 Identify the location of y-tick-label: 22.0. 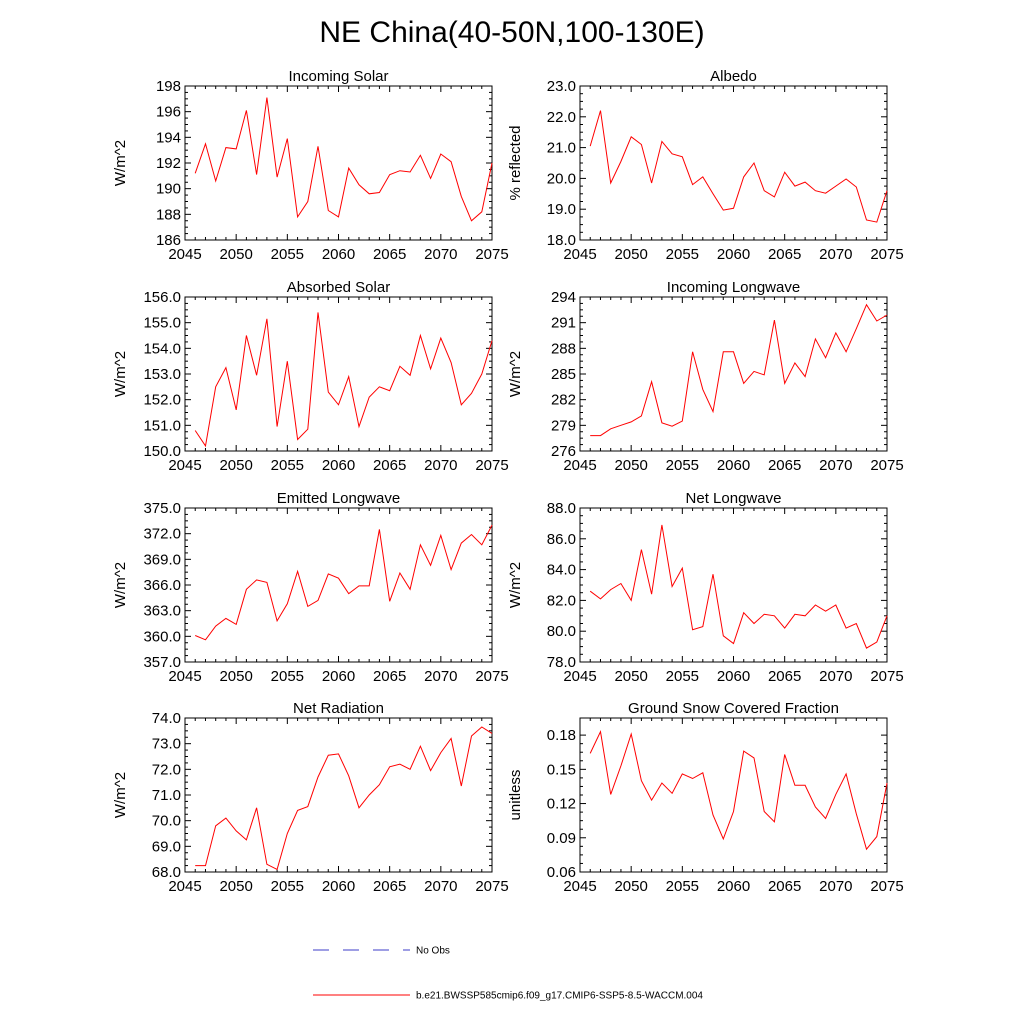
(561, 117).